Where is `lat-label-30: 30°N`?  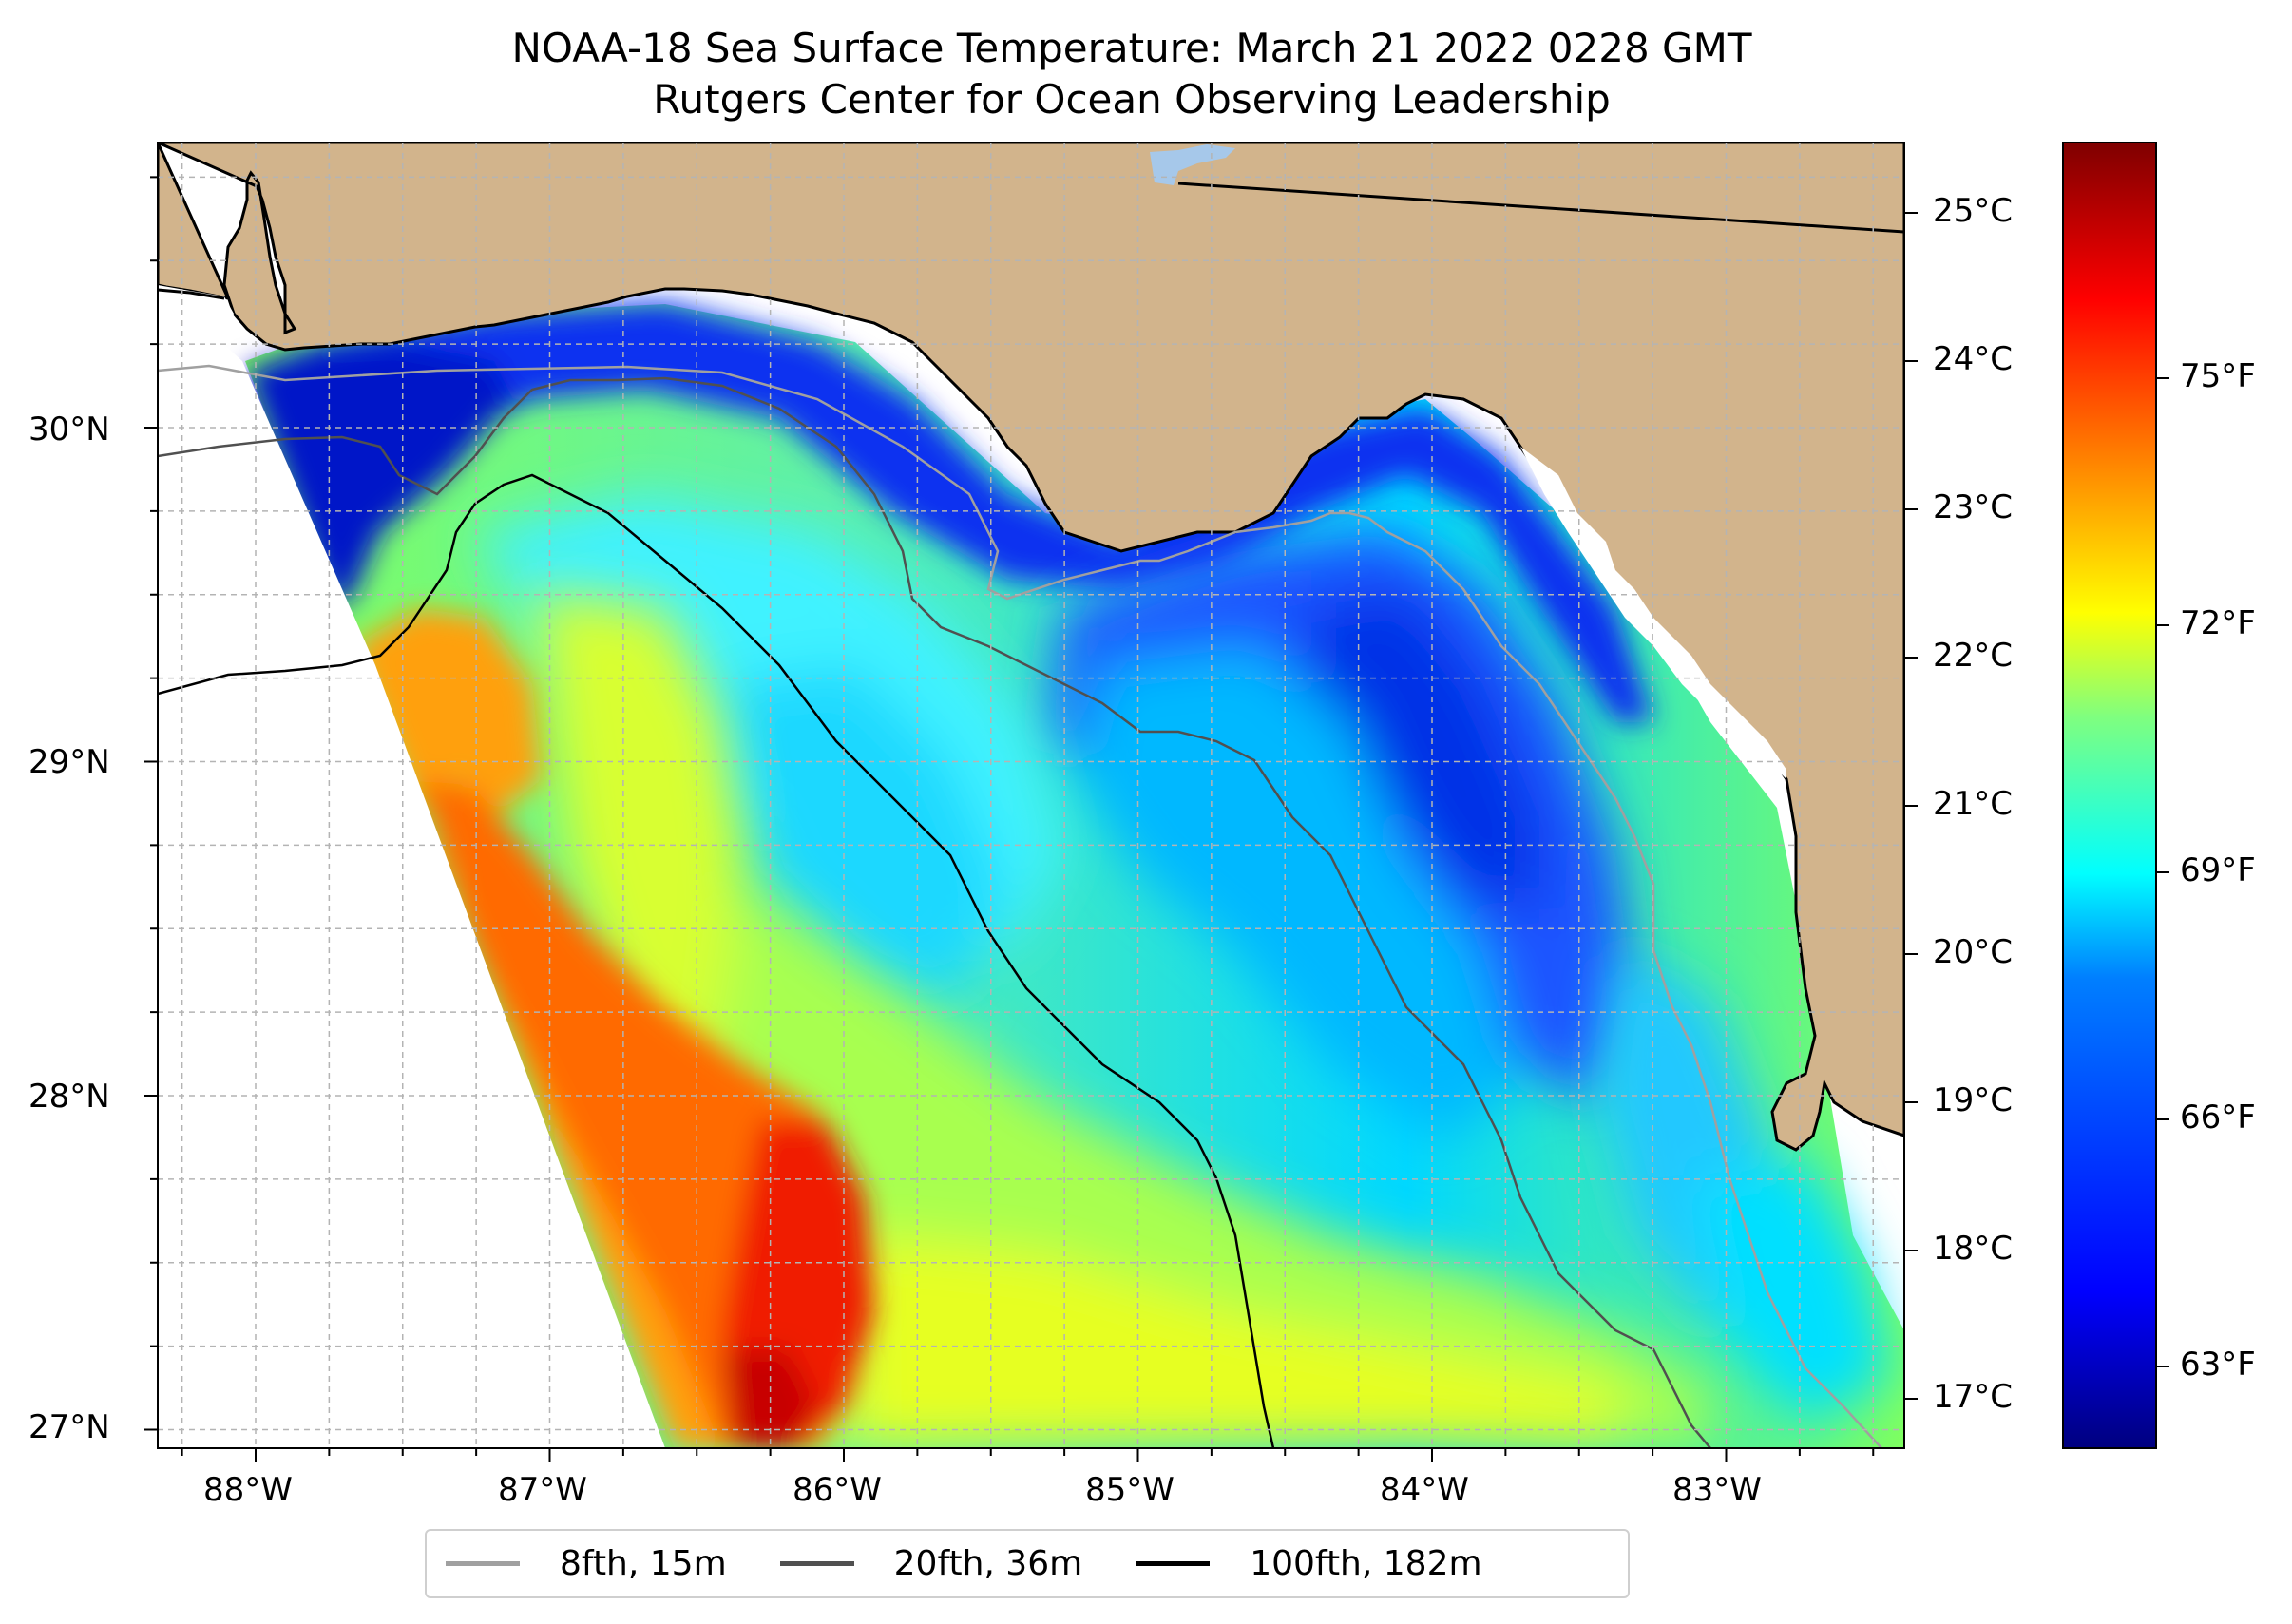 lat-label-30: 30°N is located at coordinates (69, 430).